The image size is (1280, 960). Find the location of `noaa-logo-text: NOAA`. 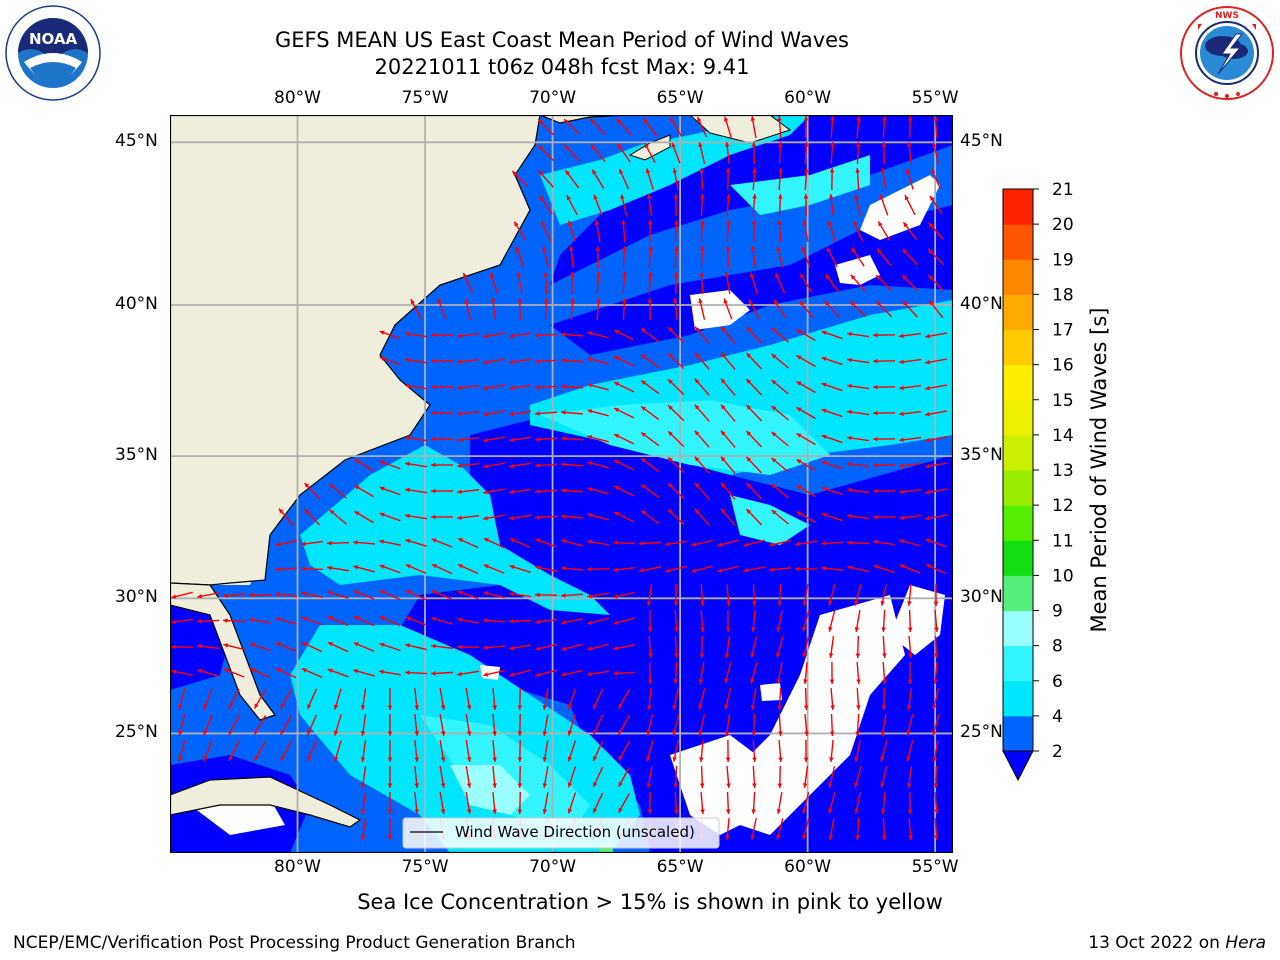

noaa-logo-text: NOAA is located at coordinates (53, 39).